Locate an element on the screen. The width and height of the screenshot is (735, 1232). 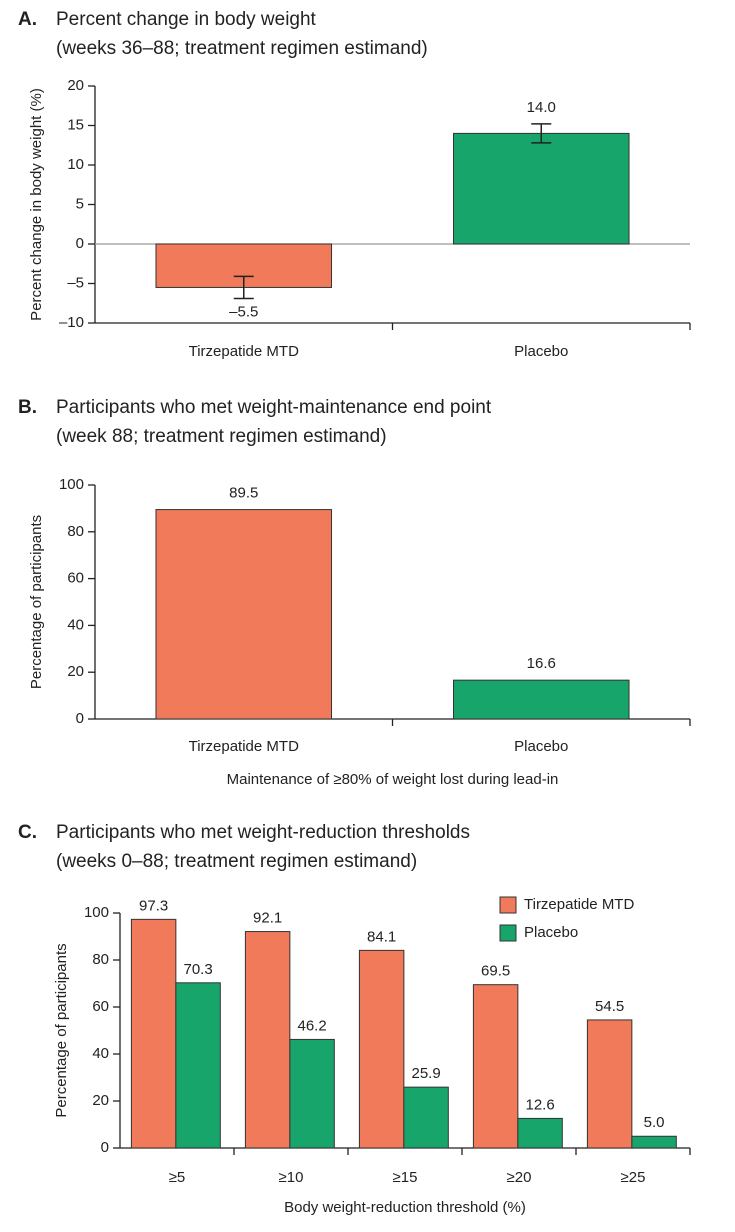
value-label: 54.5 is located at coordinates (609, 1006).